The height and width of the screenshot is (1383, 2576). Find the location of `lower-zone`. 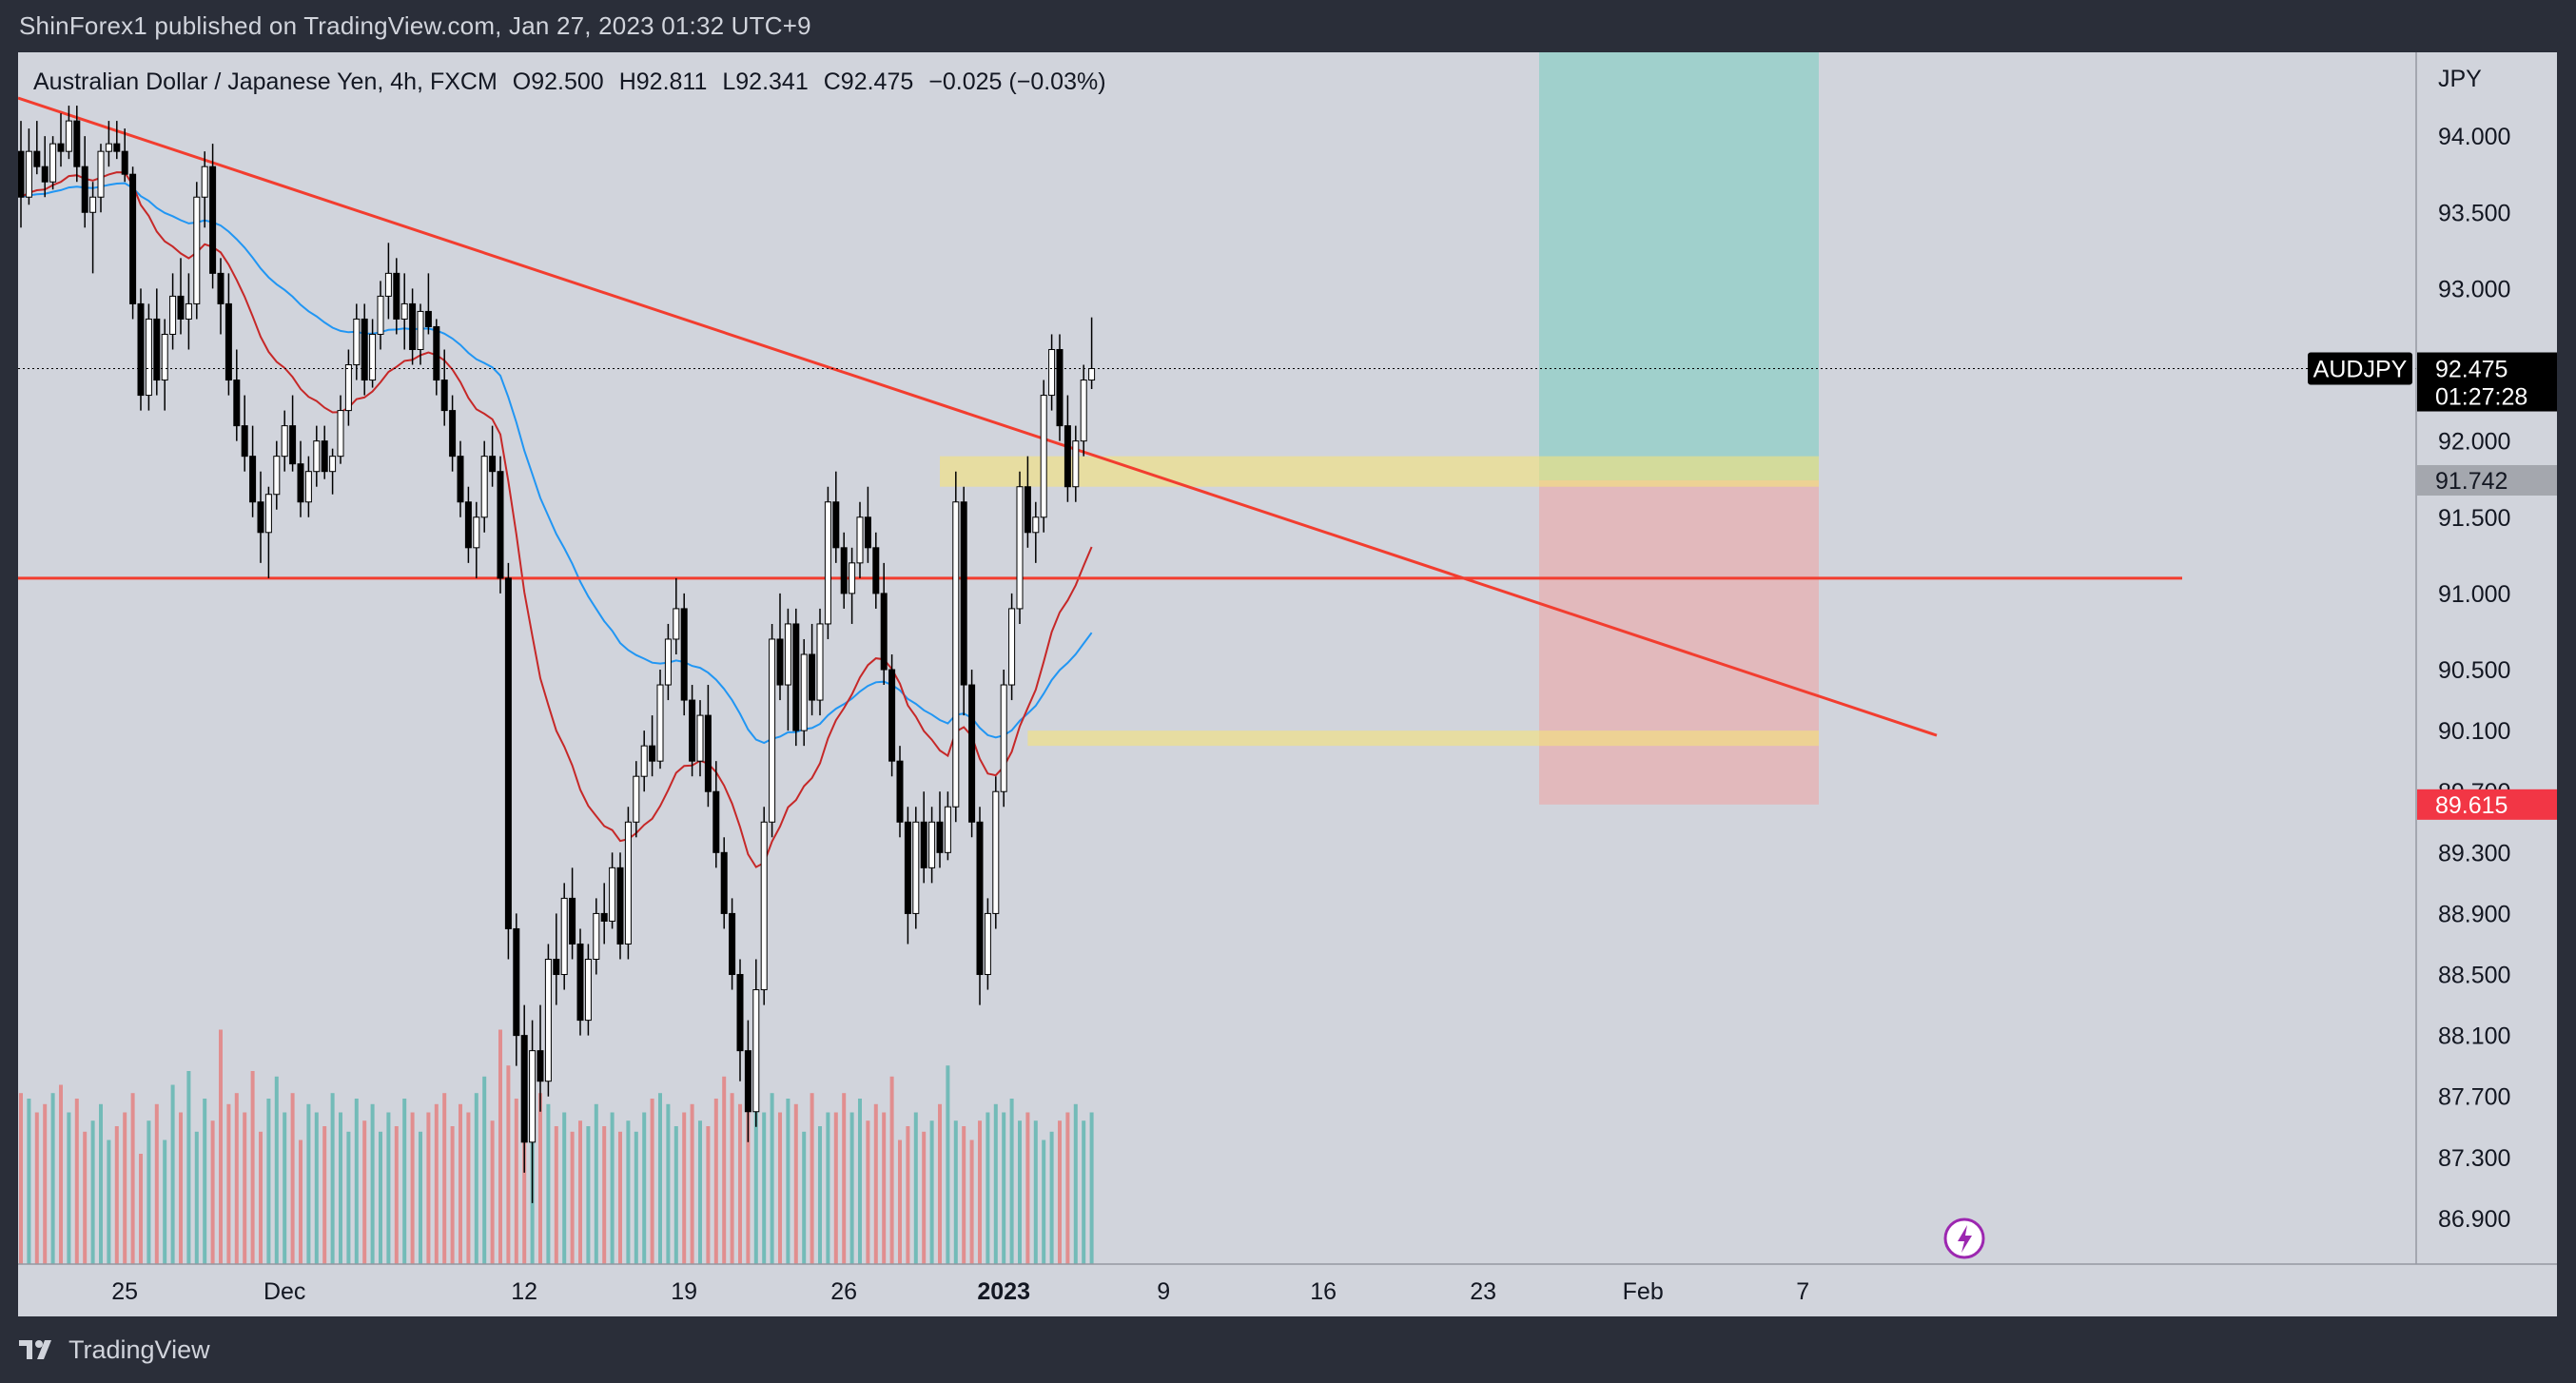

lower-zone is located at coordinates (1423, 738).